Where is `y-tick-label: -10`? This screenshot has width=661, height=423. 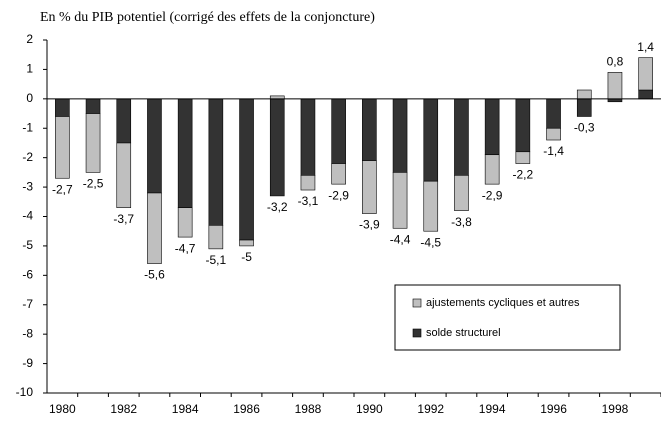
y-tick-label: -10 is located at coordinates (25, 392).